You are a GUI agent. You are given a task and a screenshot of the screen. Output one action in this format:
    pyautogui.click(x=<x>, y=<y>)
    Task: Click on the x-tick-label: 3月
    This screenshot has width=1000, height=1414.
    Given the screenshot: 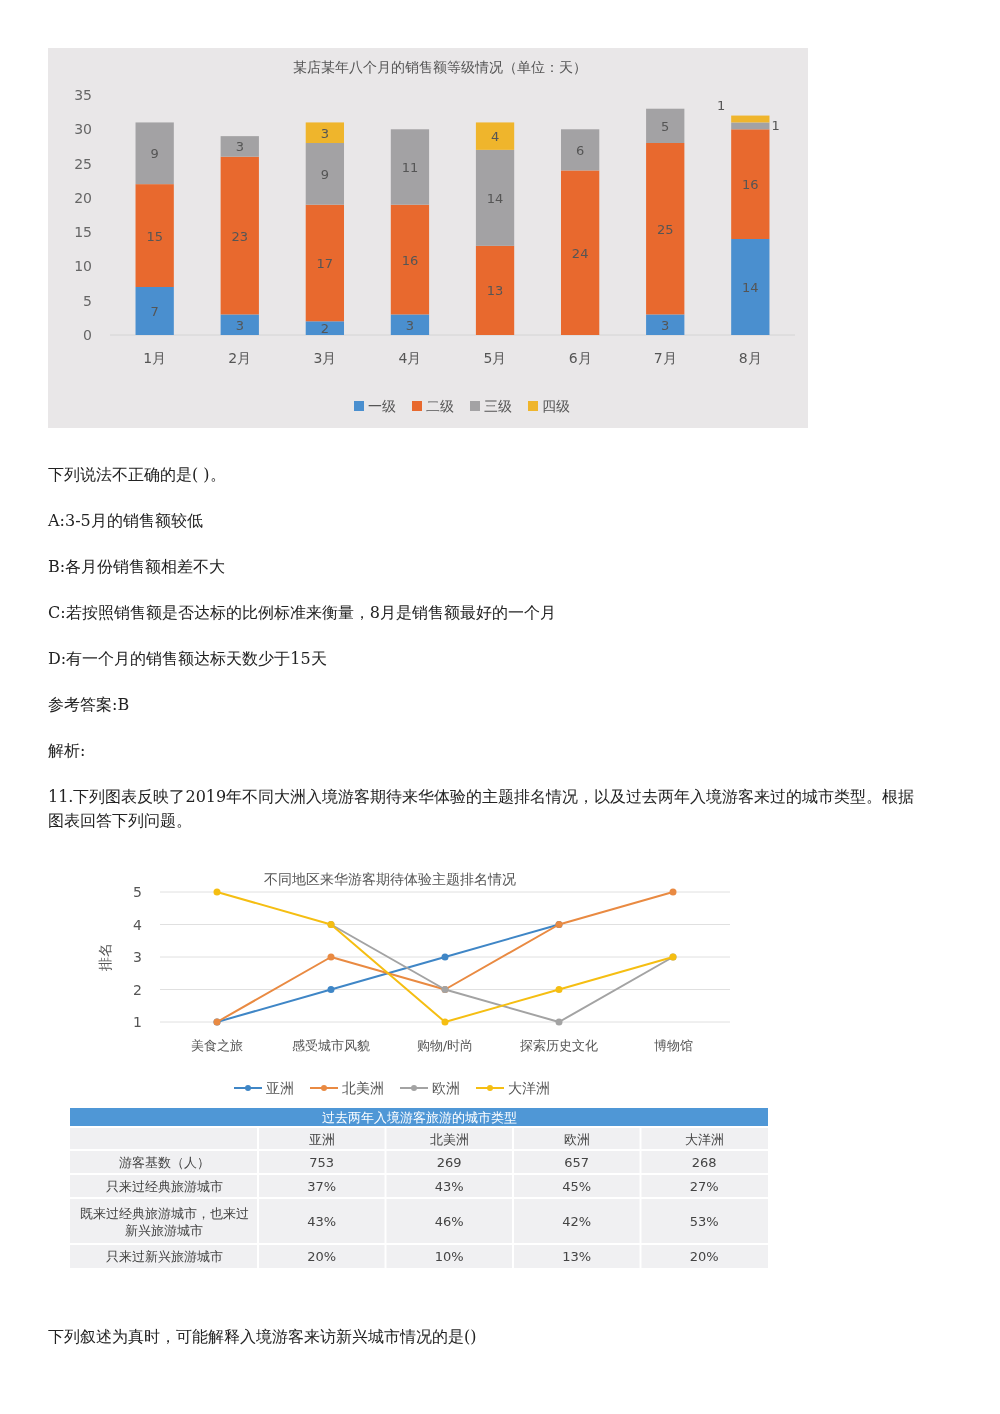 What is the action you would take?
    pyautogui.click(x=325, y=358)
    